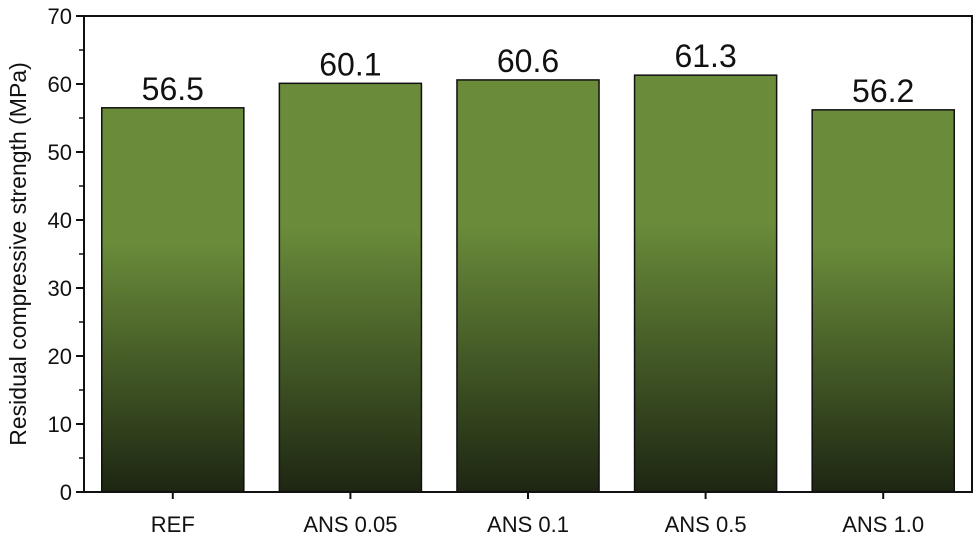 This screenshot has height=542, width=980. I want to click on value-label-2: 60.6, so click(528, 61).